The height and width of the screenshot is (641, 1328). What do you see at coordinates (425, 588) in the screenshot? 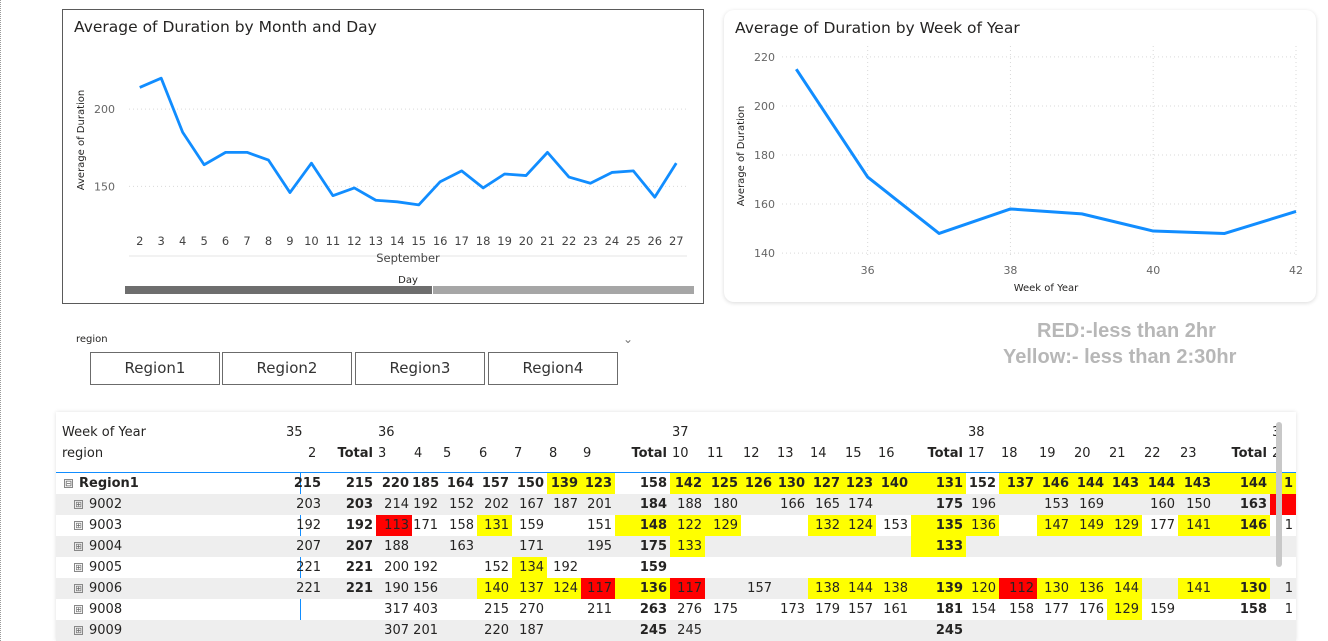
I see `table-cell: 156` at bounding box center [425, 588].